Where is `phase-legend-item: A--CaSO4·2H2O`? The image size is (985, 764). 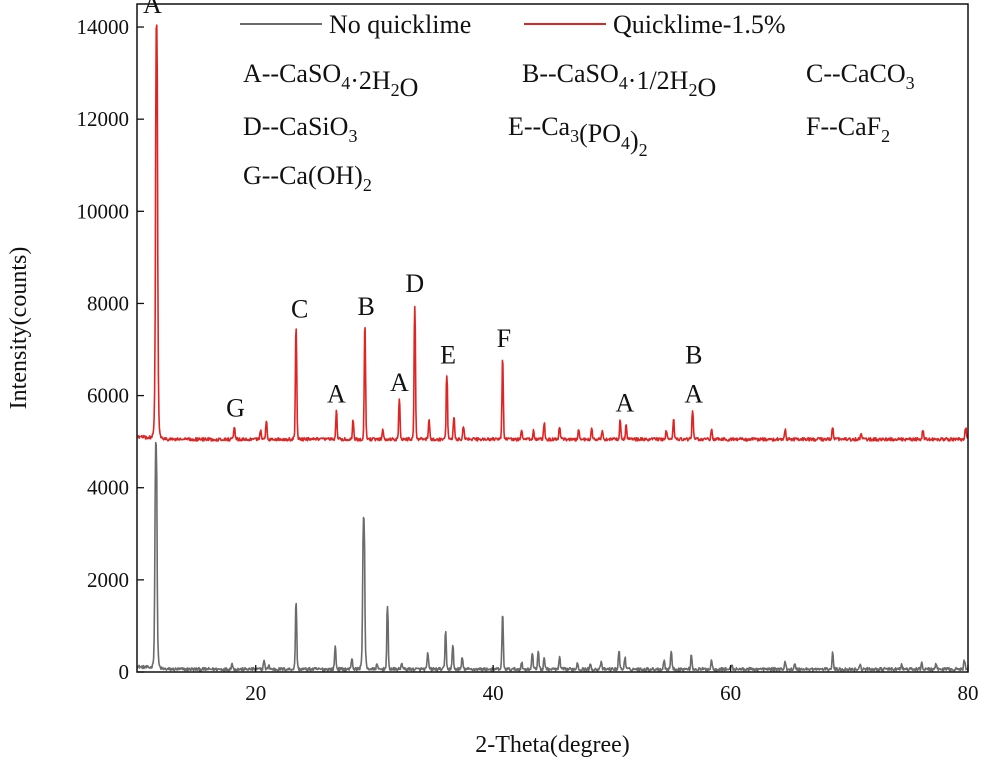 phase-legend-item: A--CaSO4·2H2O is located at coordinates (330, 80).